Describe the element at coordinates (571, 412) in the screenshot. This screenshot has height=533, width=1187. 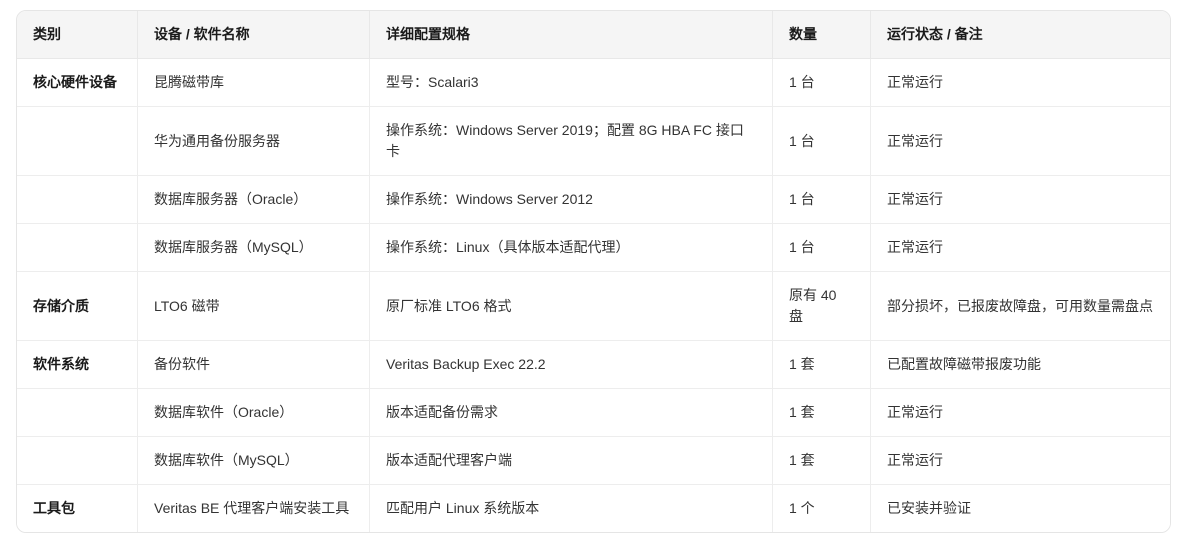
I see `cell-spec: 版本适配备份需求` at that location.